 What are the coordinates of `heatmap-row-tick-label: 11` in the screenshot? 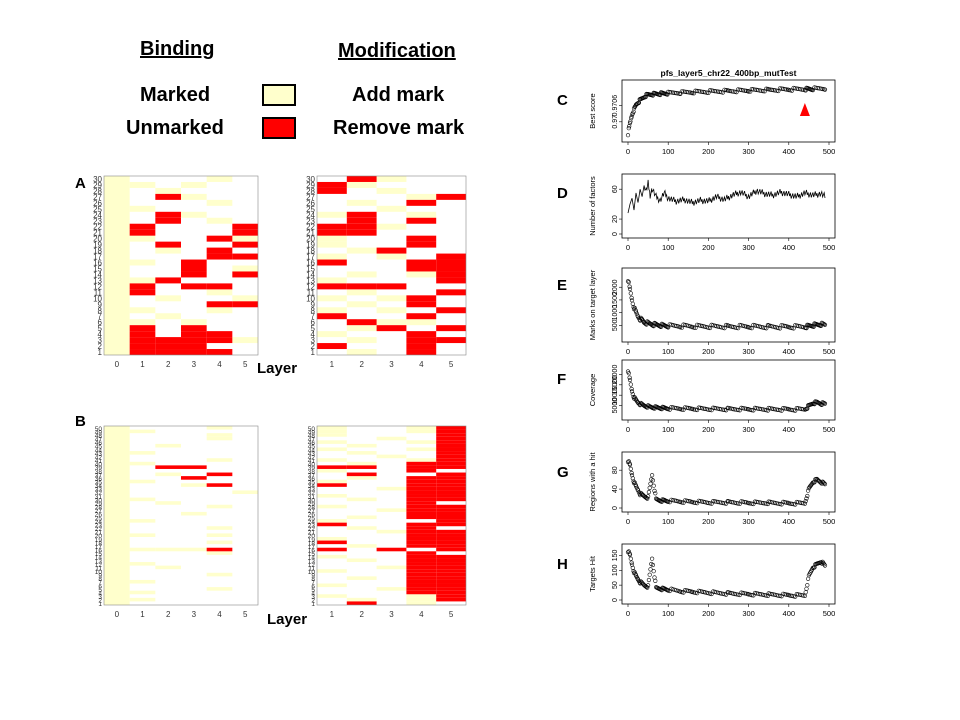 It's located at (311, 568).